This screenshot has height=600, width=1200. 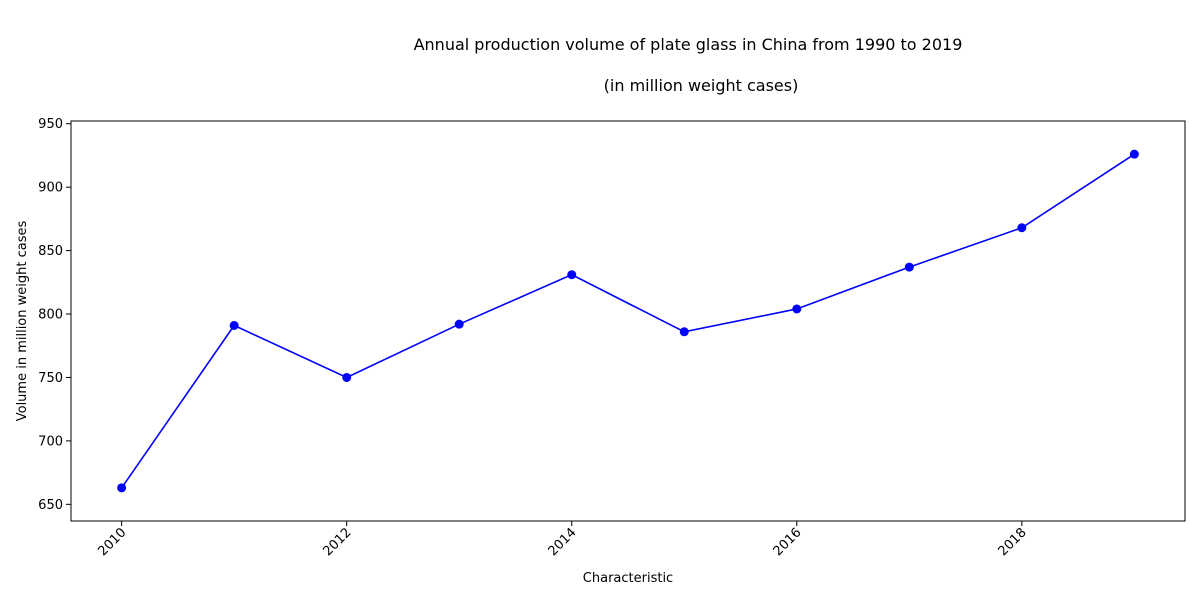 I want to click on x-tick-label: 2014, so click(x=563, y=542).